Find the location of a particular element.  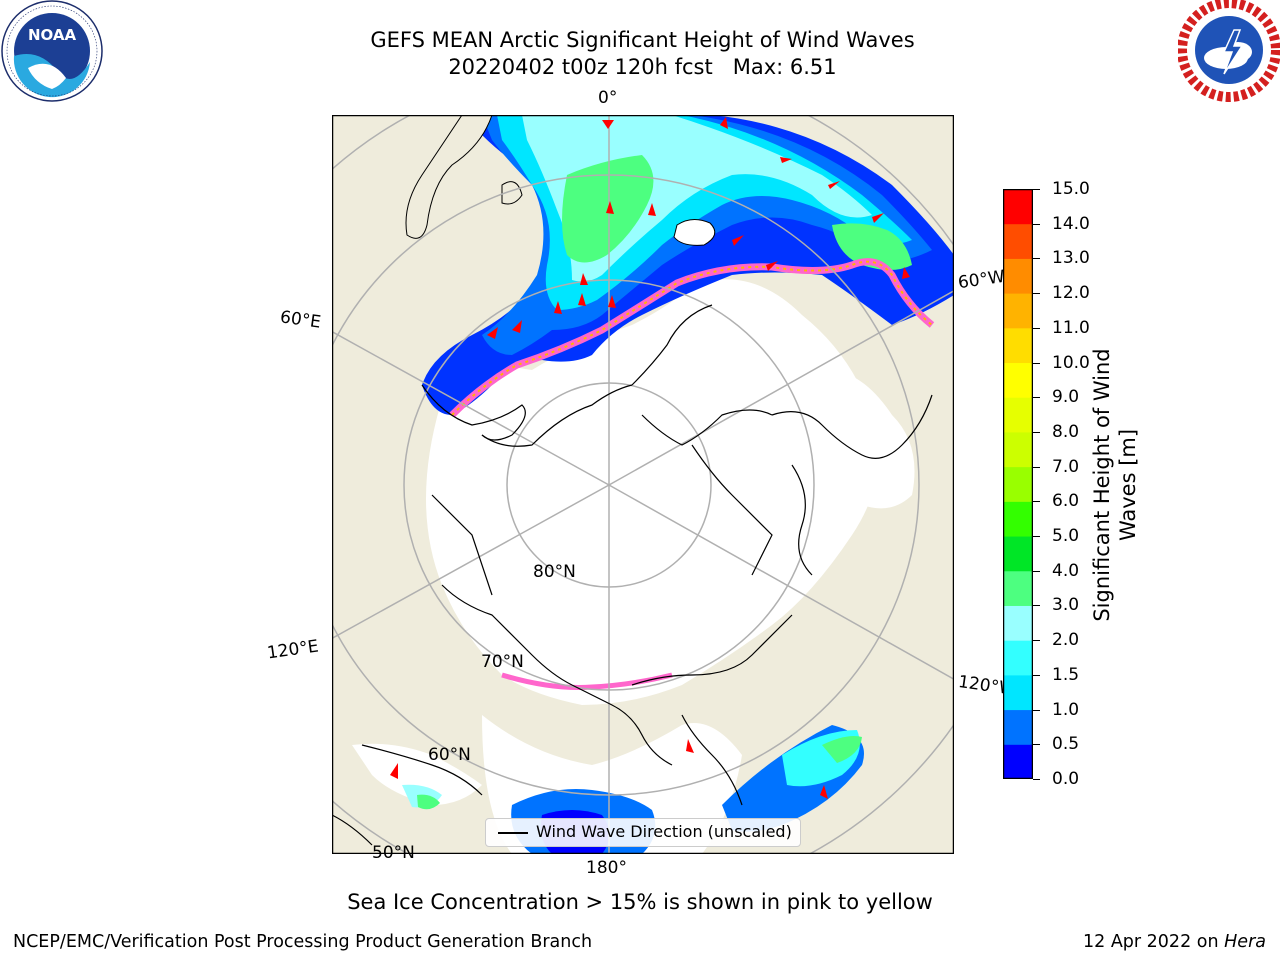

map-legend: Wind Wave Direction (unscaled) is located at coordinates (643, 832).